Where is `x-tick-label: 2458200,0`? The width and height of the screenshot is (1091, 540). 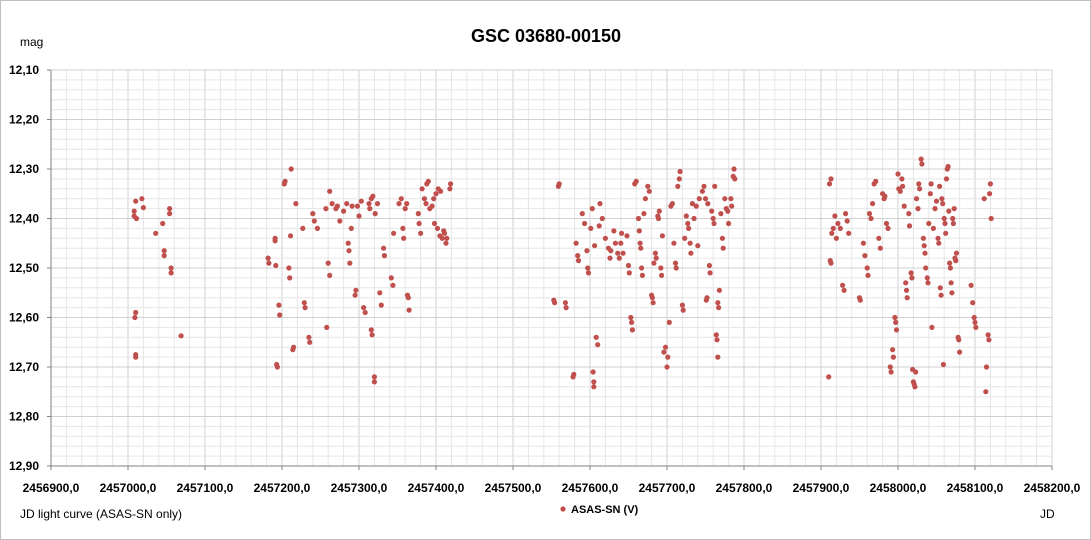
x-tick-label: 2458200,0 is located at coordinates (1052, 488).